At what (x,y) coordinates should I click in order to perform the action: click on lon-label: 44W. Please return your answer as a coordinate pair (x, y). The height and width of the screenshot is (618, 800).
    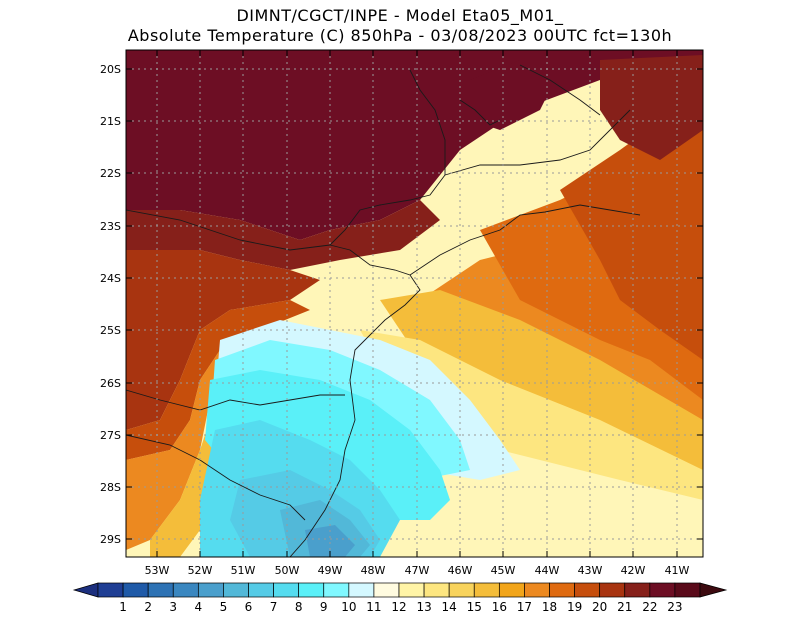
    Looking at the image, I should click on (547, 570).